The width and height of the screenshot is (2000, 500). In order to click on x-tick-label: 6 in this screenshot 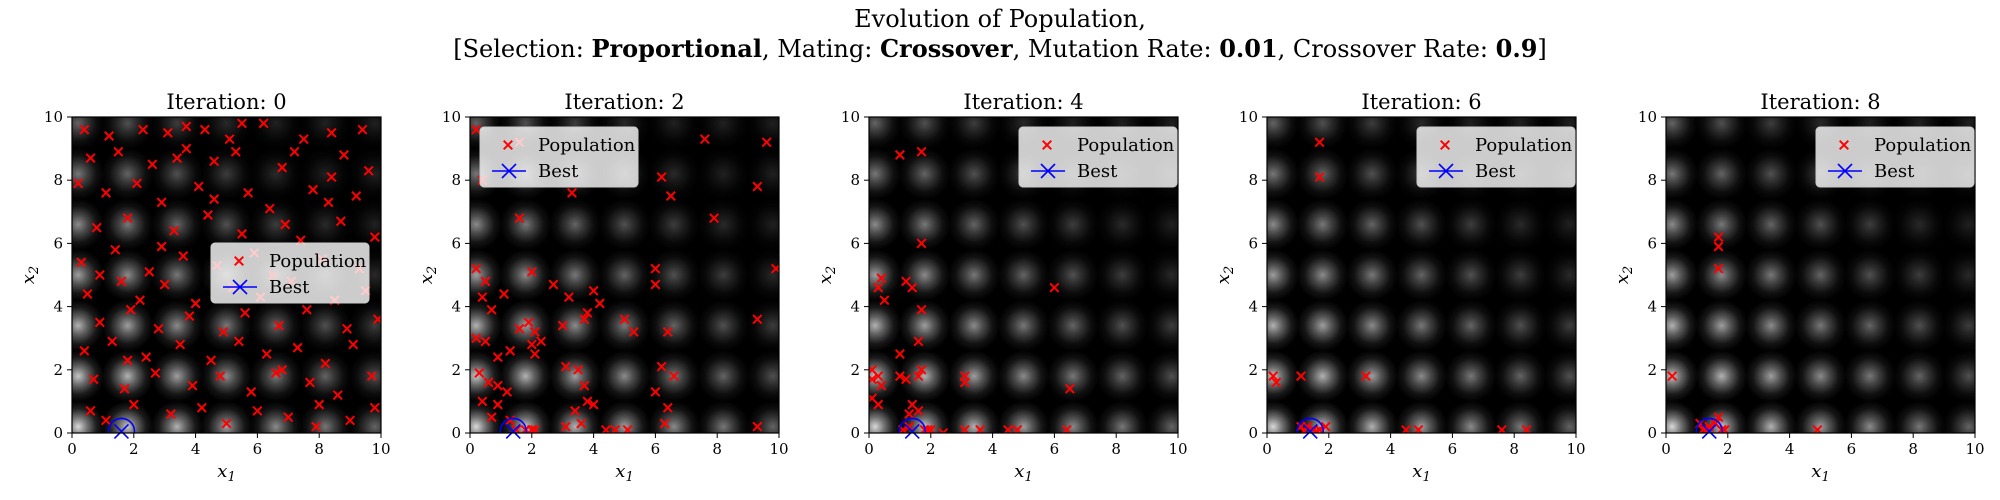, I will do `click(1852, 449)`.